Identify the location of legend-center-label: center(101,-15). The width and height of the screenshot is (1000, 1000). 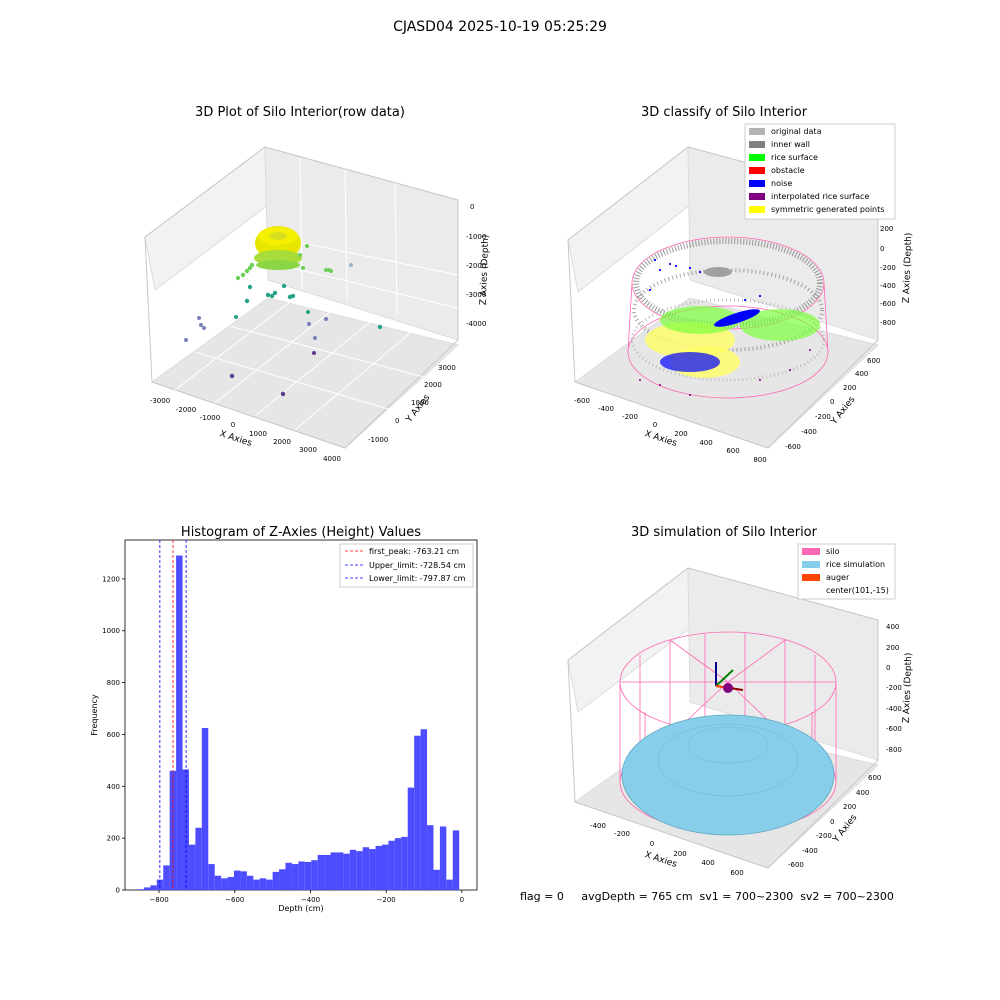
(857, 590).